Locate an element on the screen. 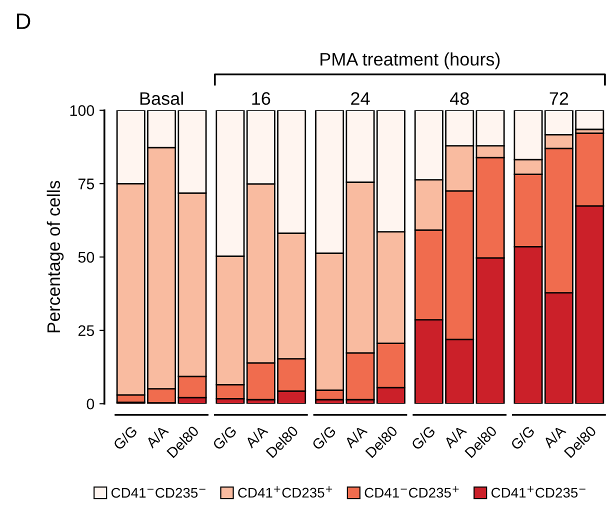 This screenshot has width=608, height=513. legend-label: CD41$^{−}$CD235$^{+}$ is located at coordinates (411, 492).